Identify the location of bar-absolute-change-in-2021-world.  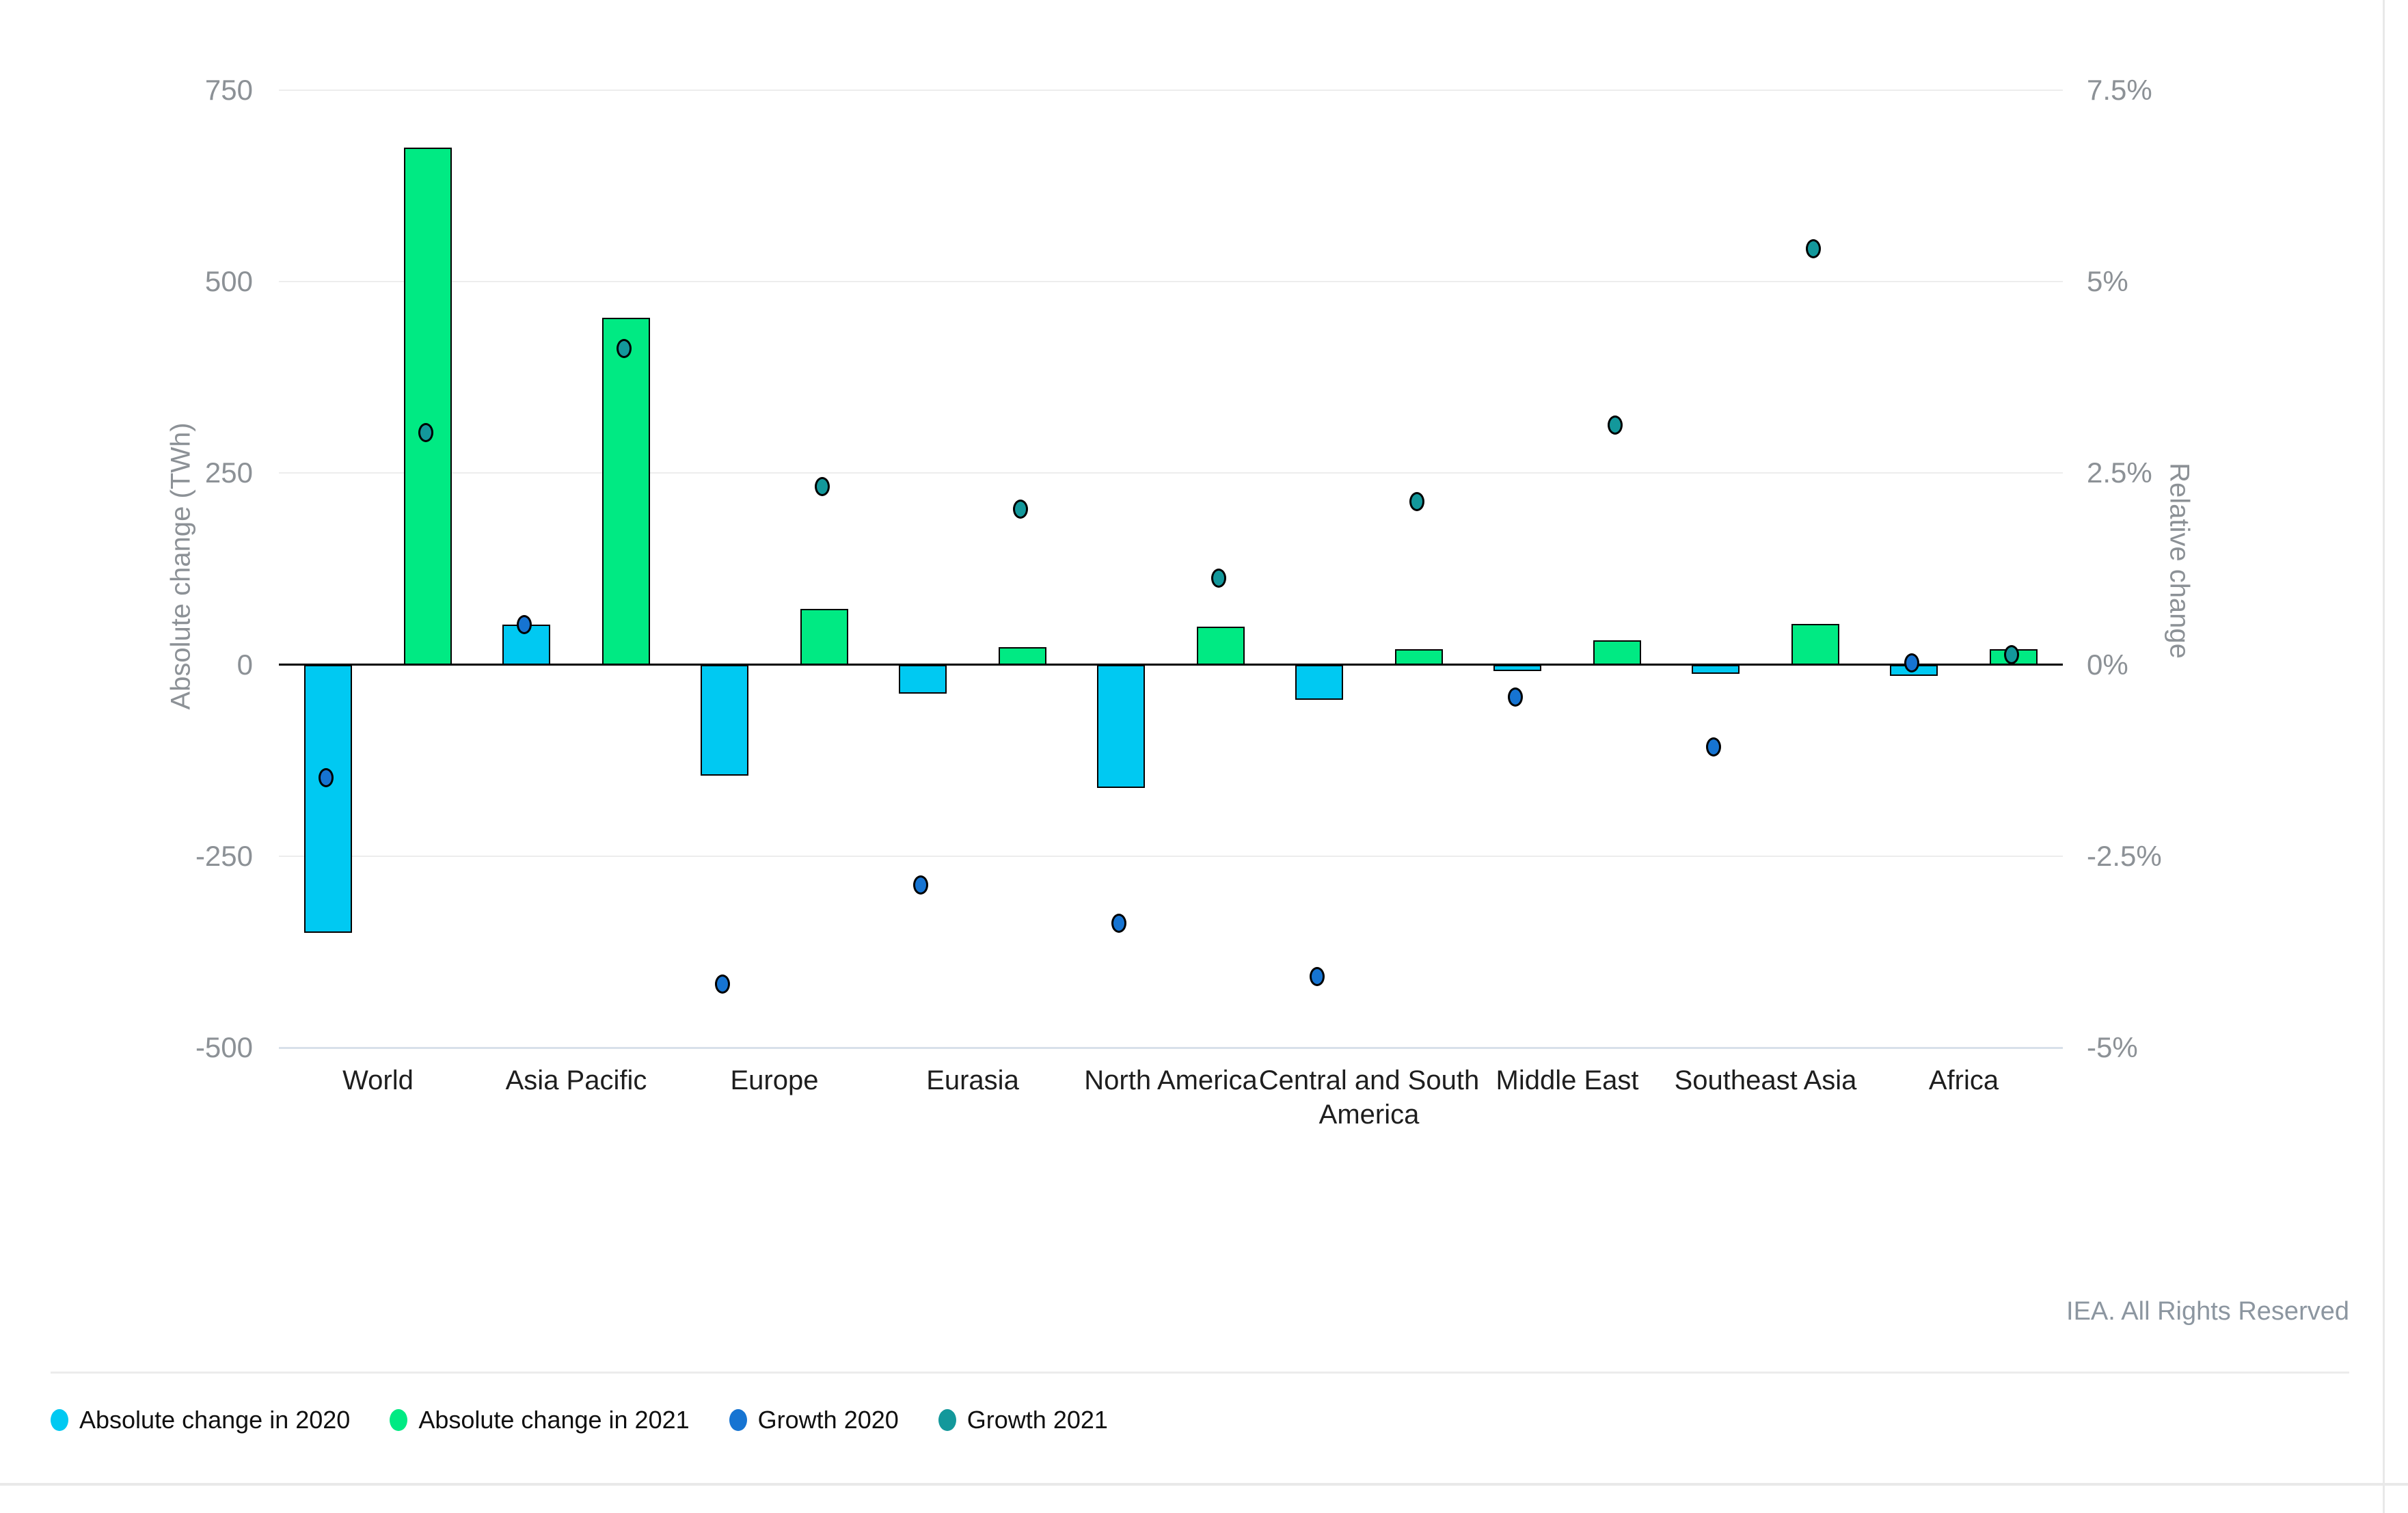
(428, 406).